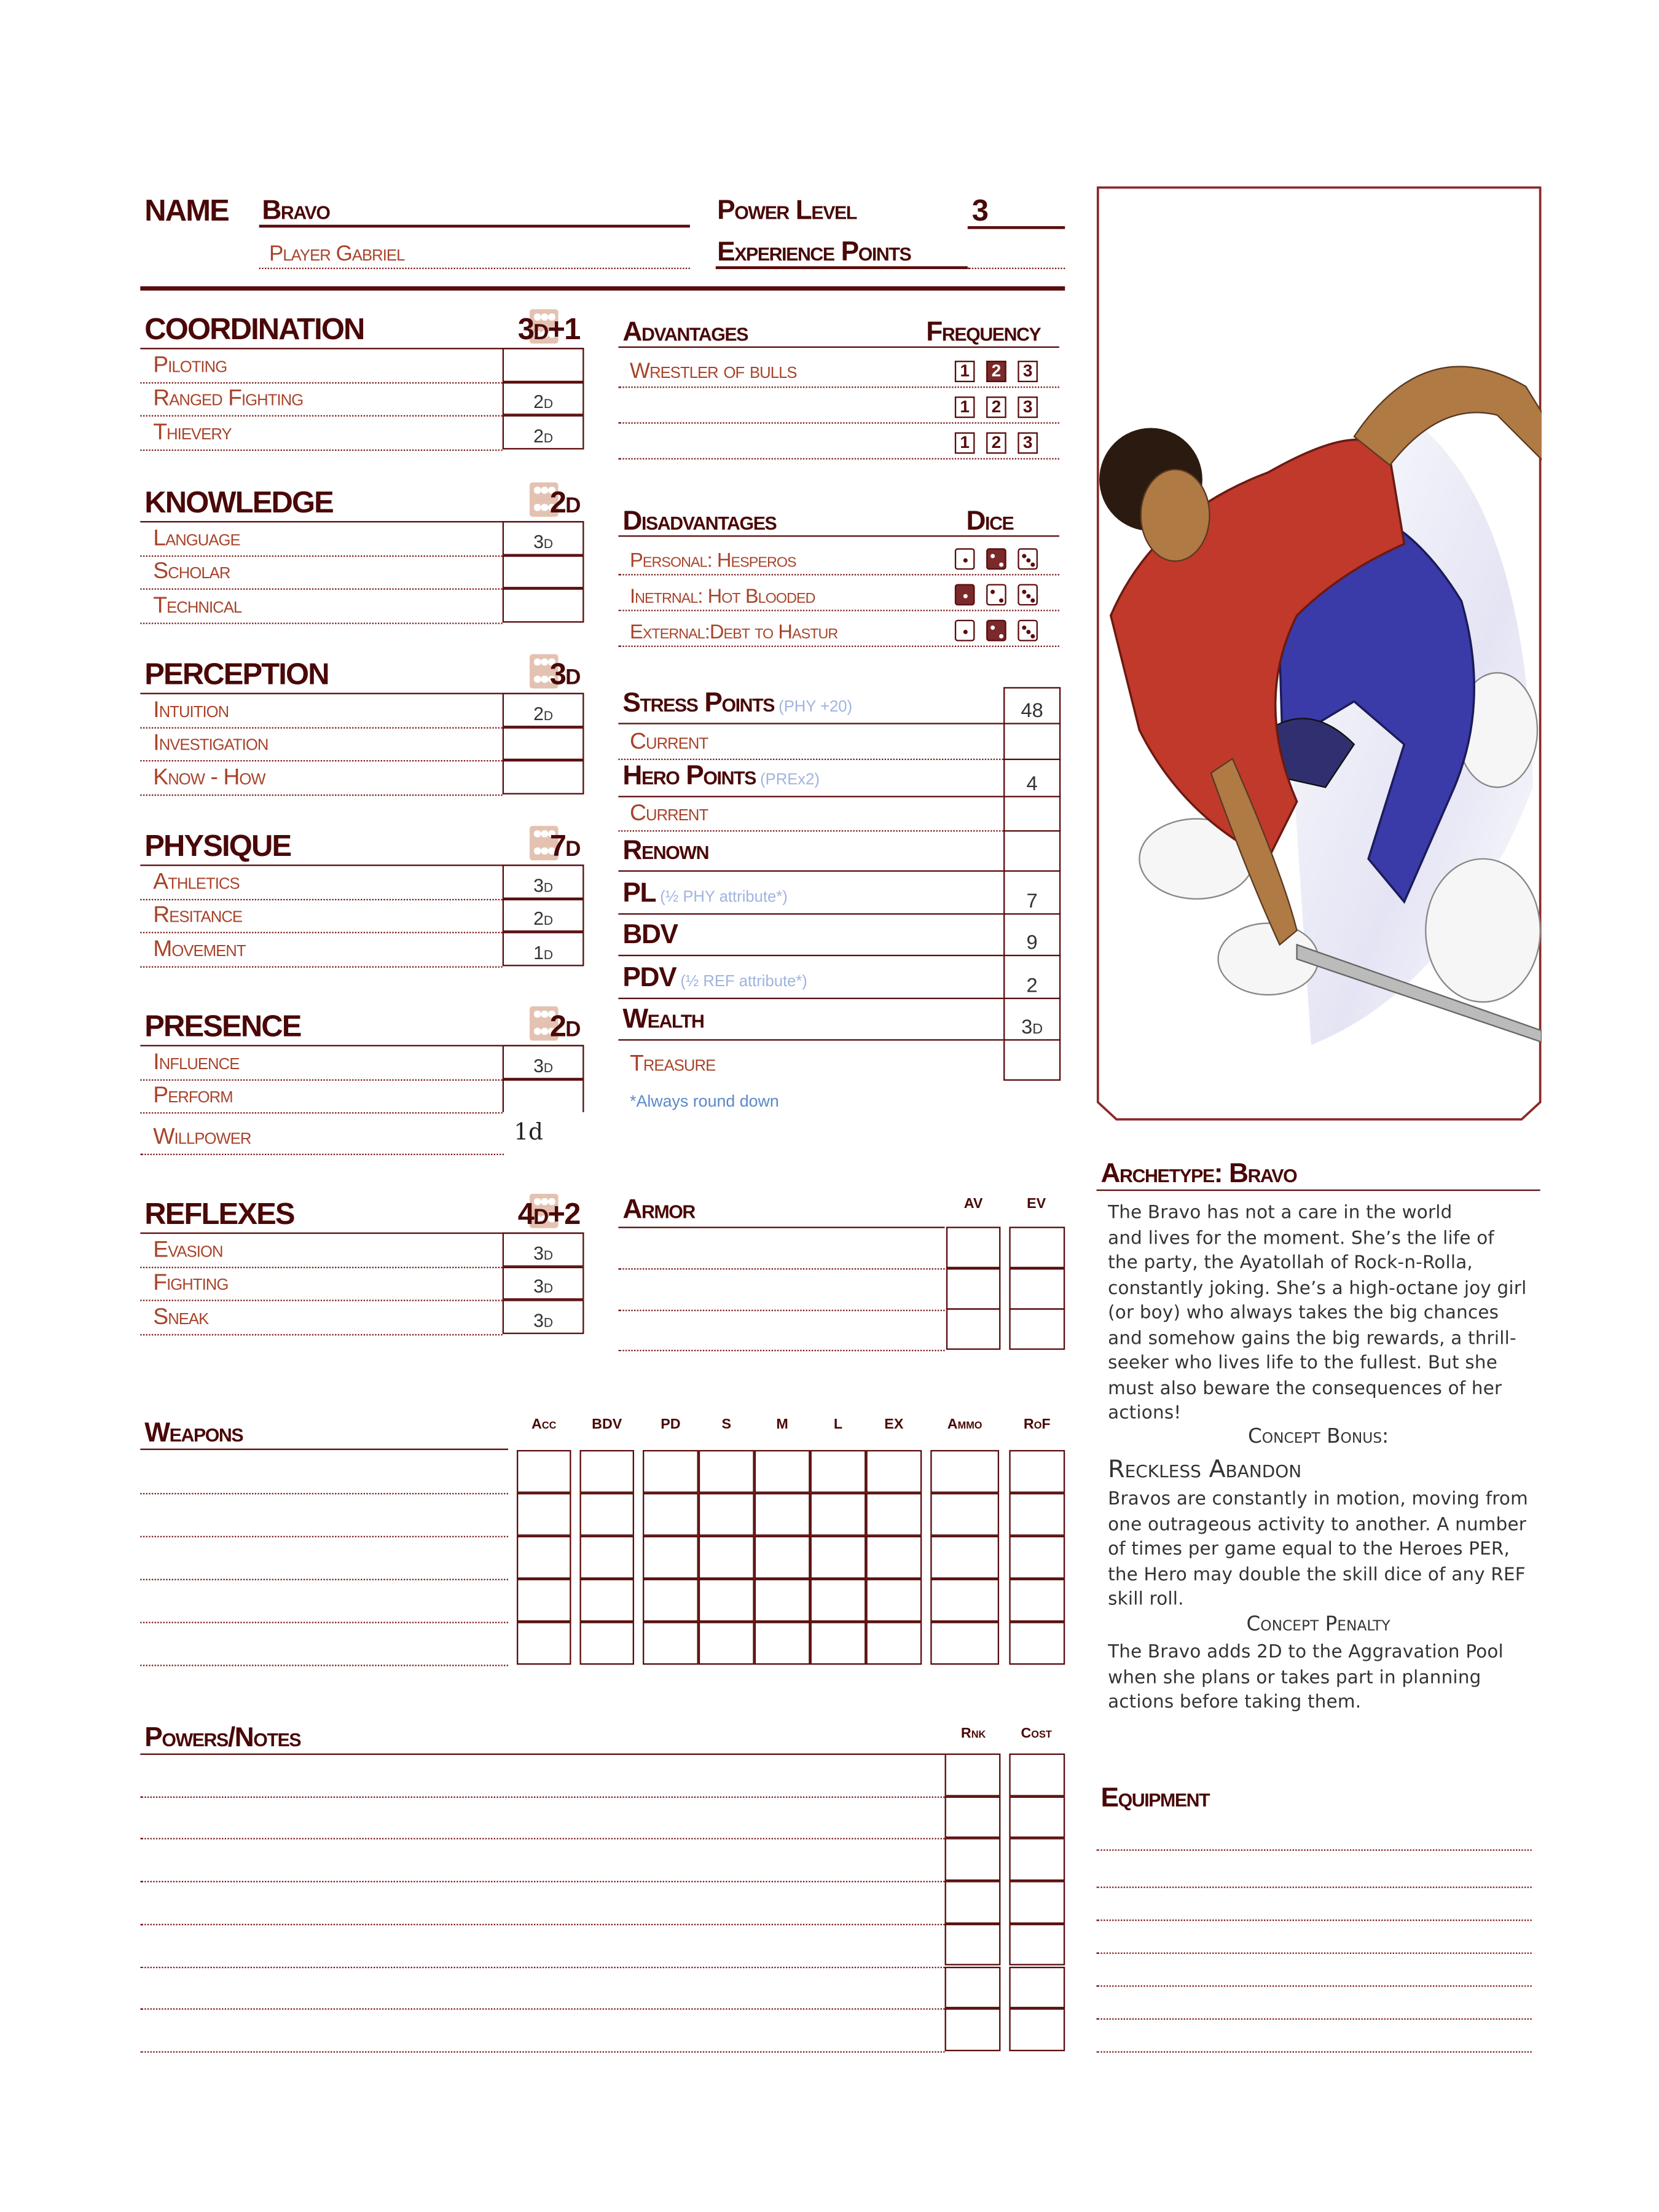 Image resolution: width=1659 pixels, height=2212 pixels. What do you see at coordinates (713, 559) in the screenshot?
I see `disadvantage-label: Personal: Hesperos` at bounding box center [713, 559].